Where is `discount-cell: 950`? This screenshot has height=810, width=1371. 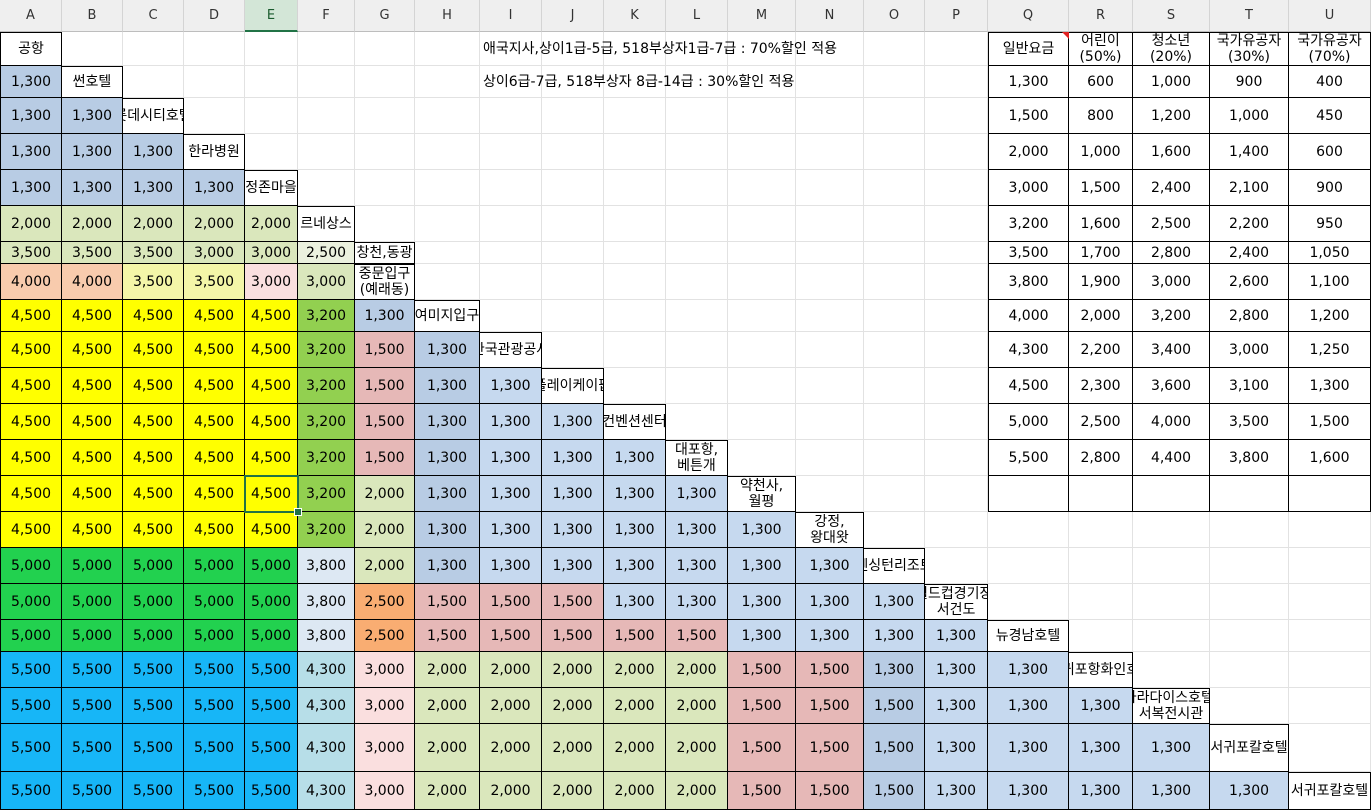
discount-cell: 950 is located at coordinates (1330, 224).